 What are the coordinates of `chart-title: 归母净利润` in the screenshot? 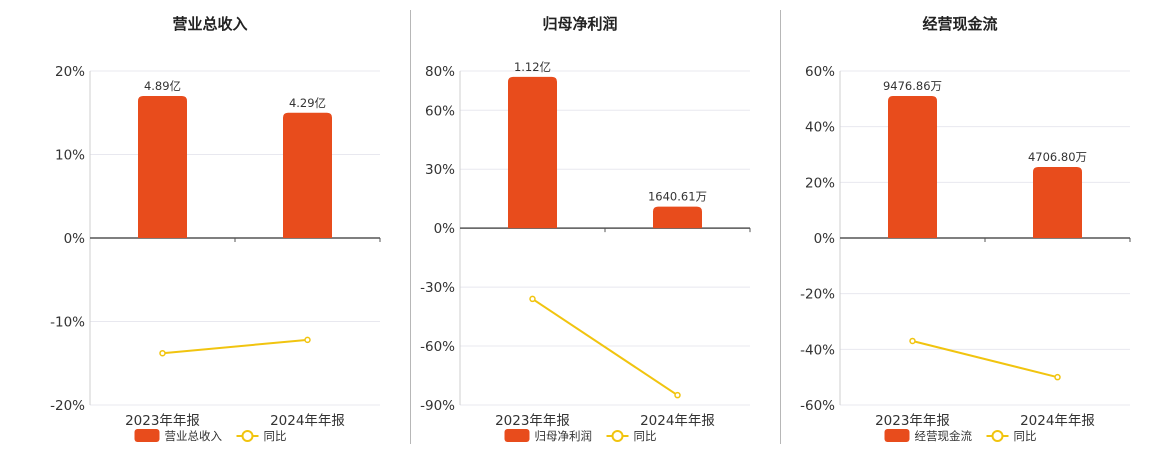 It's located at (579, 24).